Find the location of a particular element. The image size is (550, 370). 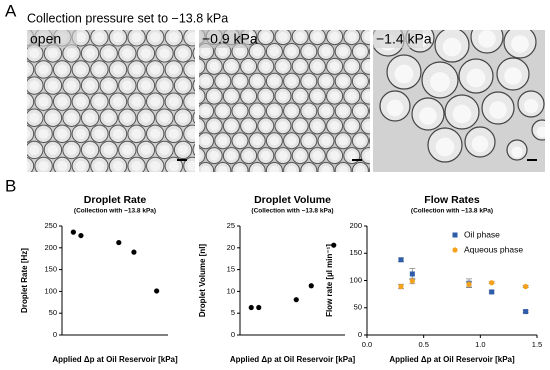

y-tick-label: 100 is located at coordinates (50, 290).